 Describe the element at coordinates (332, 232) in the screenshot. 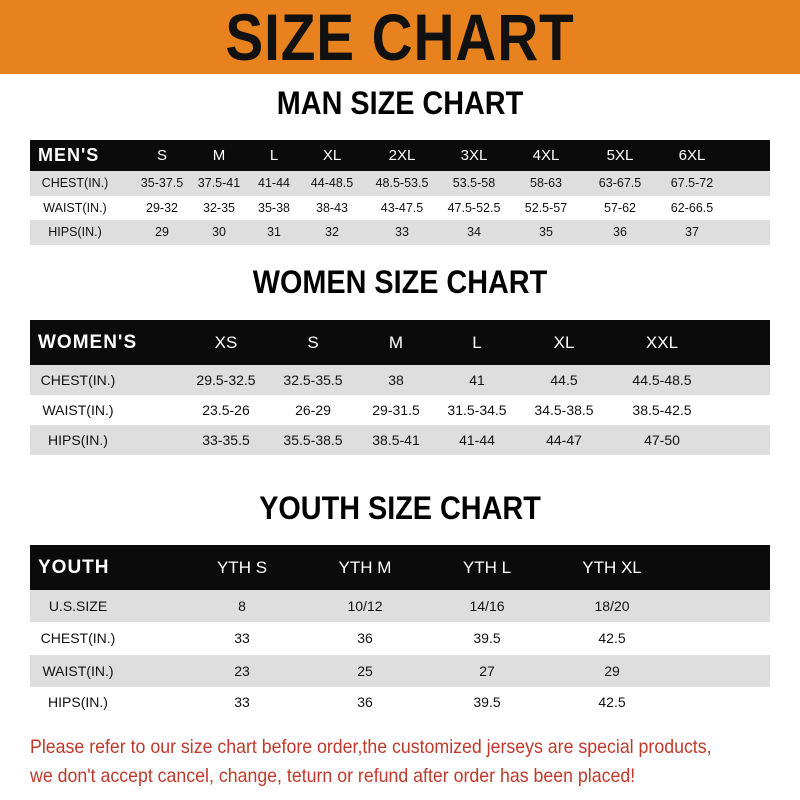

I see `measurement-value: 32` at that location.